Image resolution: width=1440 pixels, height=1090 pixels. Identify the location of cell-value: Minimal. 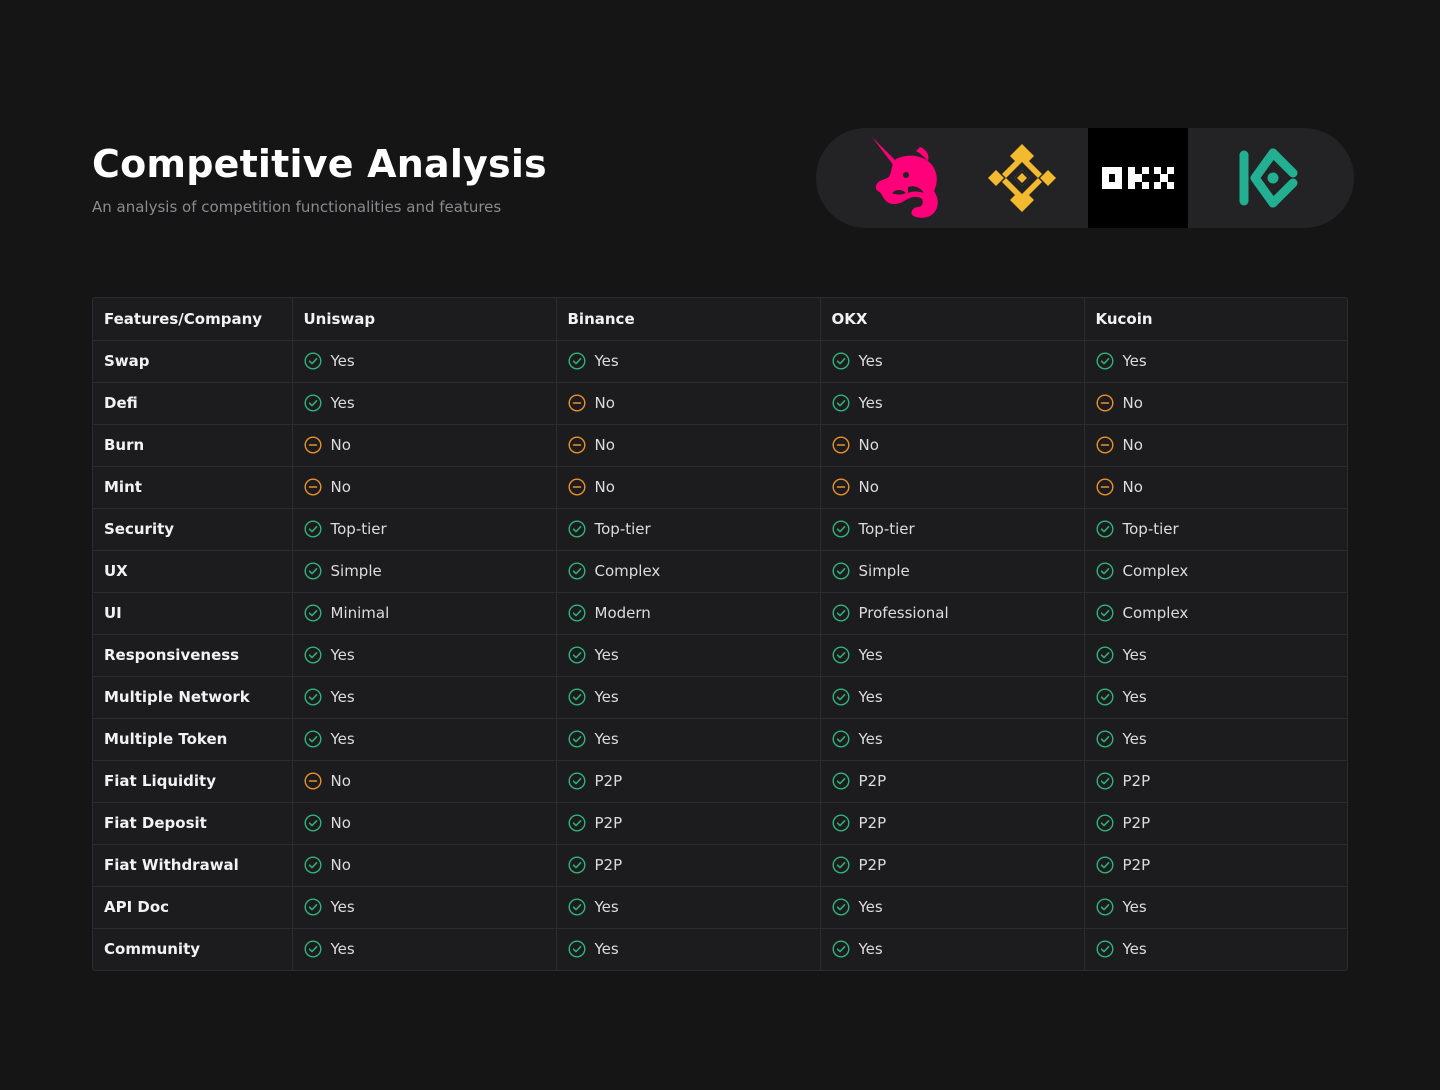
(360, 613).